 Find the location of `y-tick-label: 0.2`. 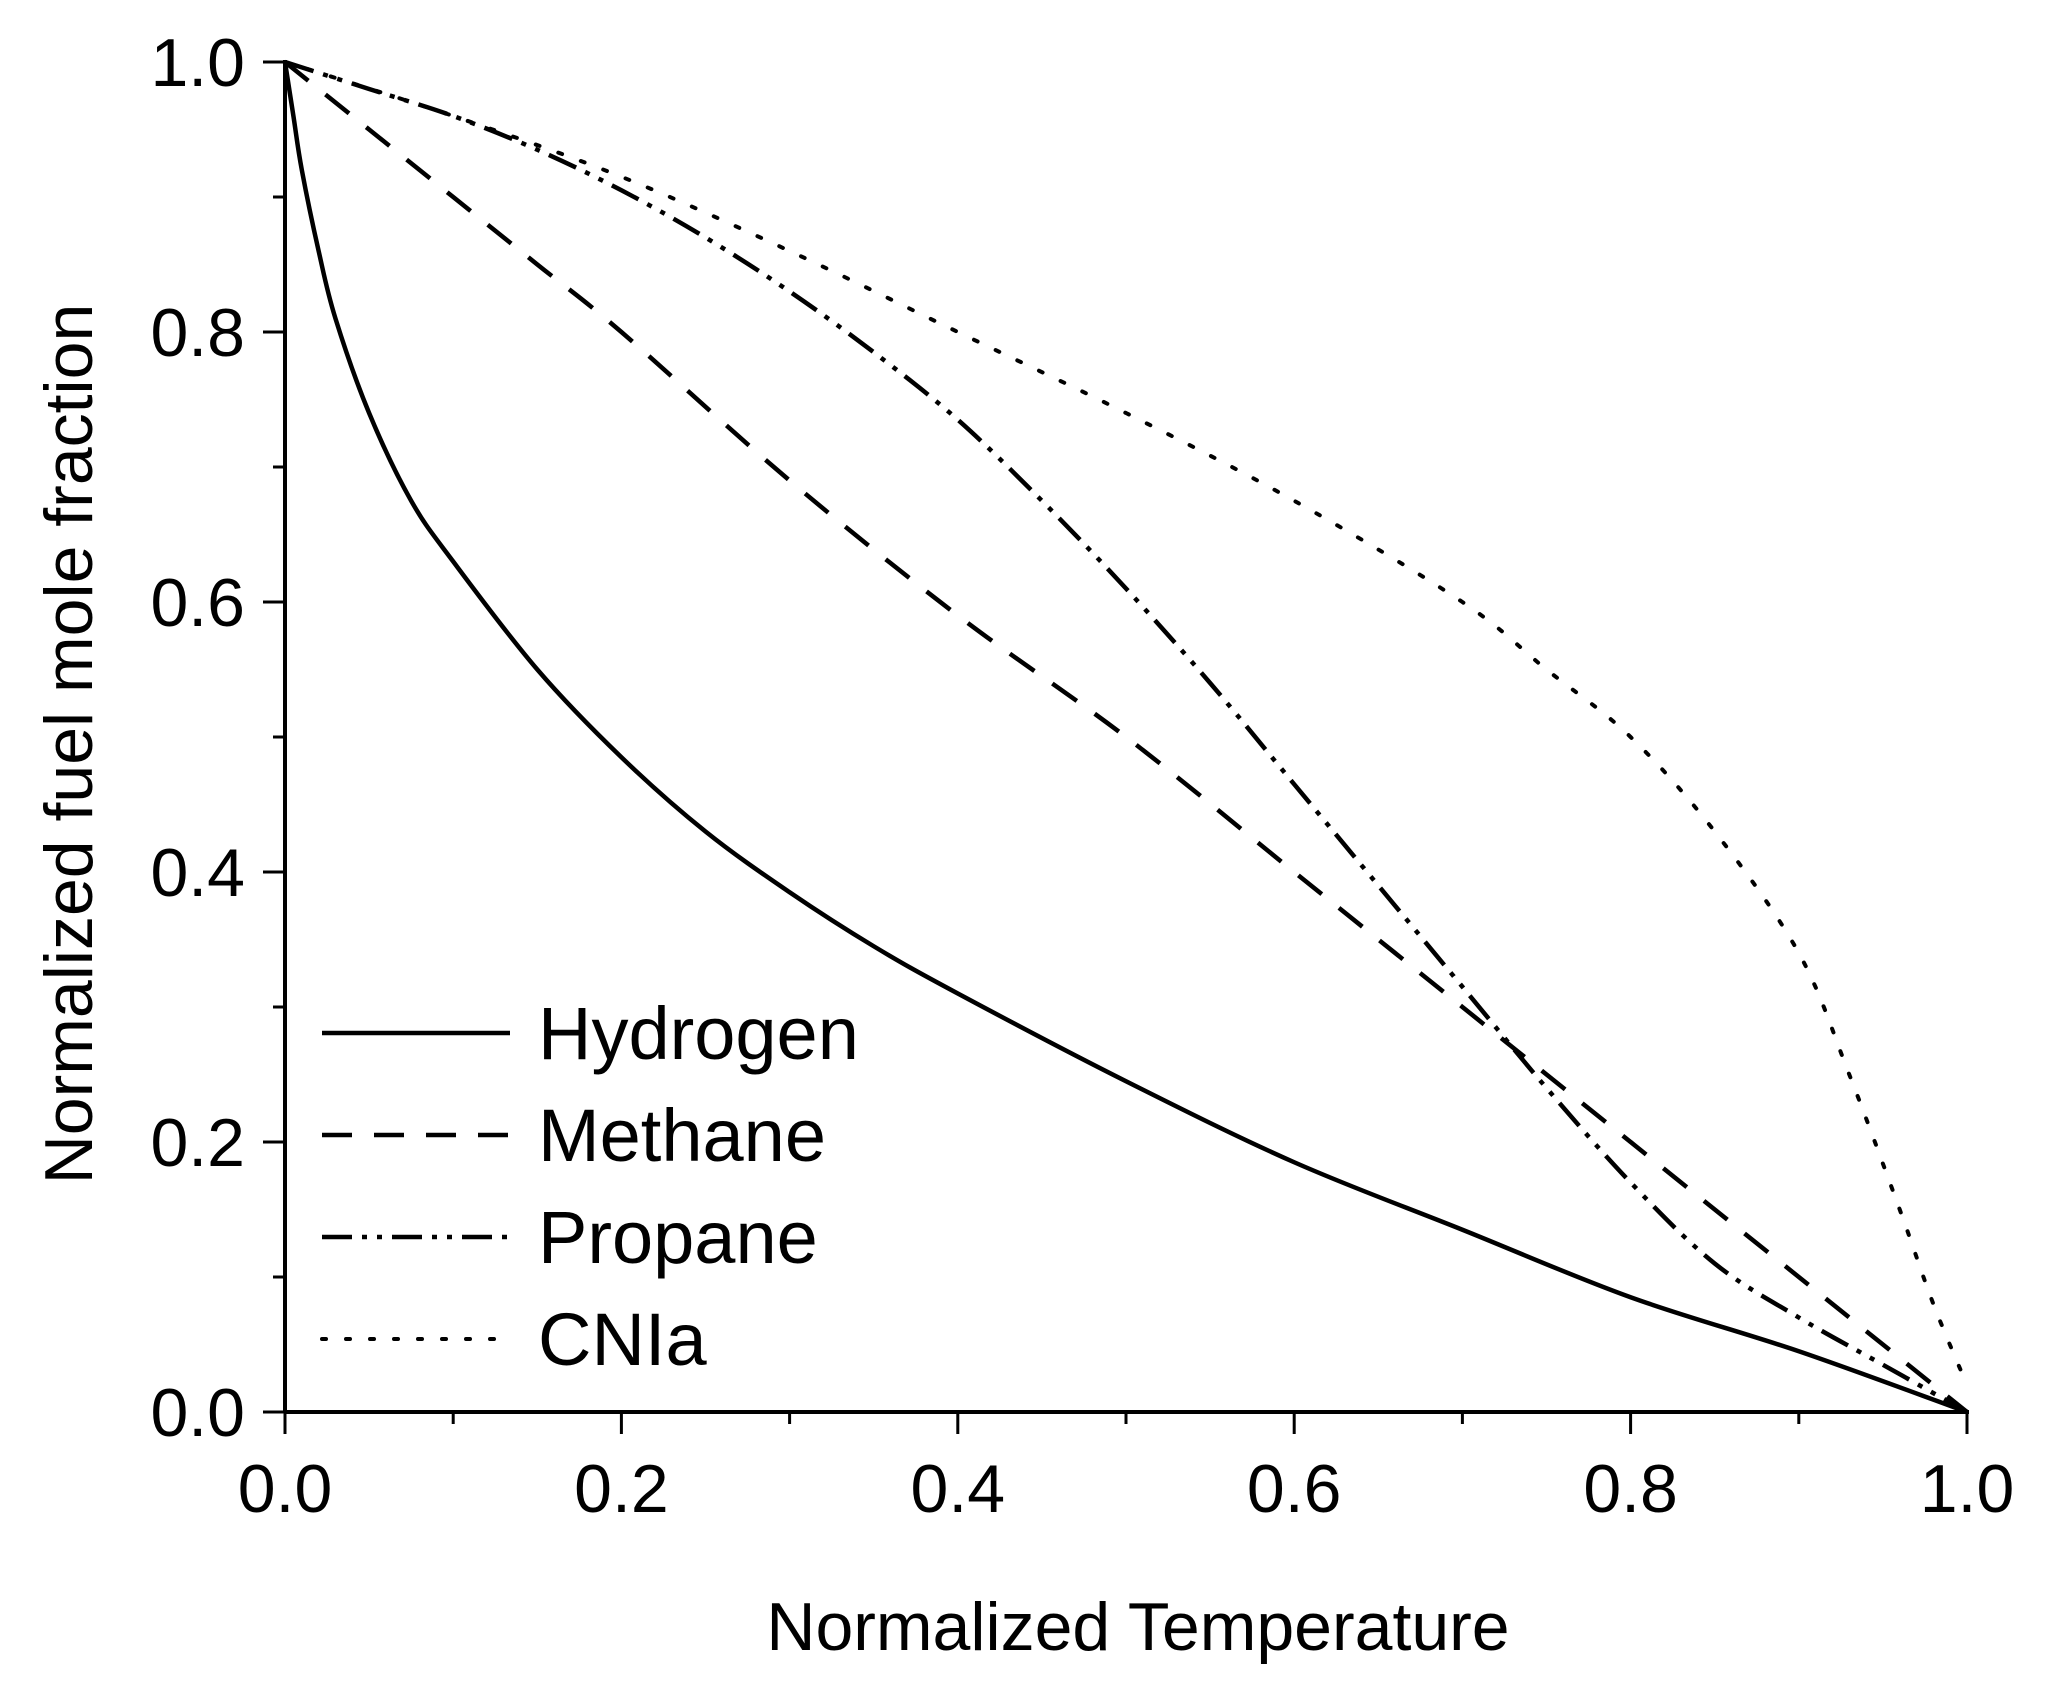

y-tick-label: 0.2 is located at coordinates (197, 1143).